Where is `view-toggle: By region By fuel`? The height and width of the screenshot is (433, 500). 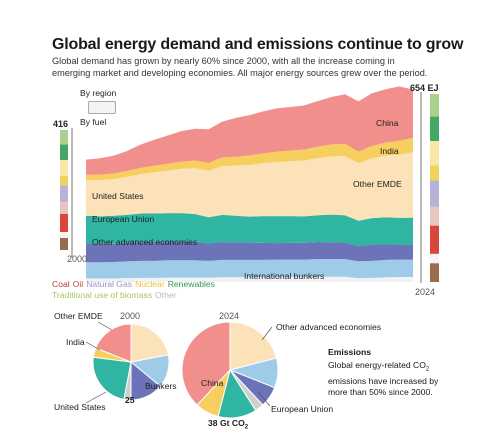
view-toggle: By region By fuel is located at coordinates (102, 108).